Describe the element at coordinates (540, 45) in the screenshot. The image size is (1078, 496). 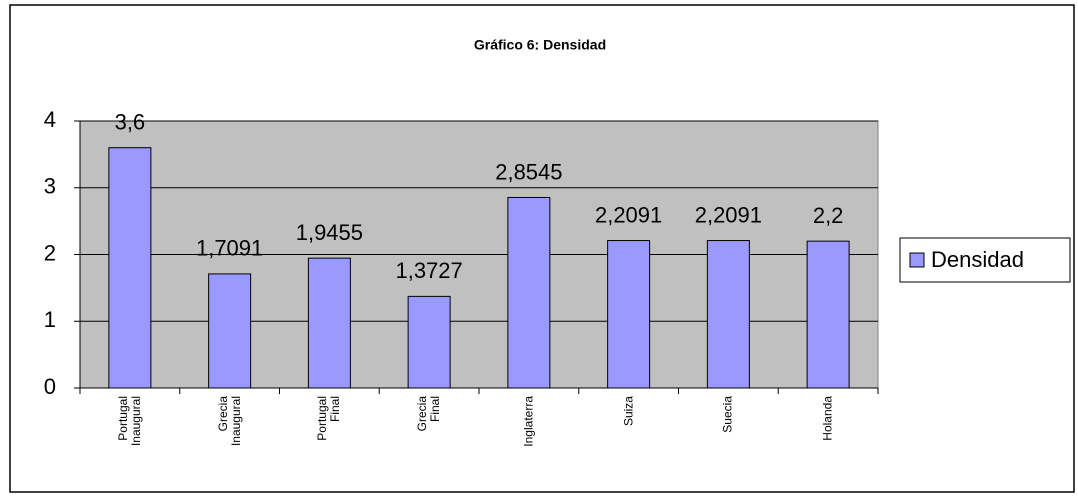
I see `chart-title: Gráfico 6: Densidad` at that location.